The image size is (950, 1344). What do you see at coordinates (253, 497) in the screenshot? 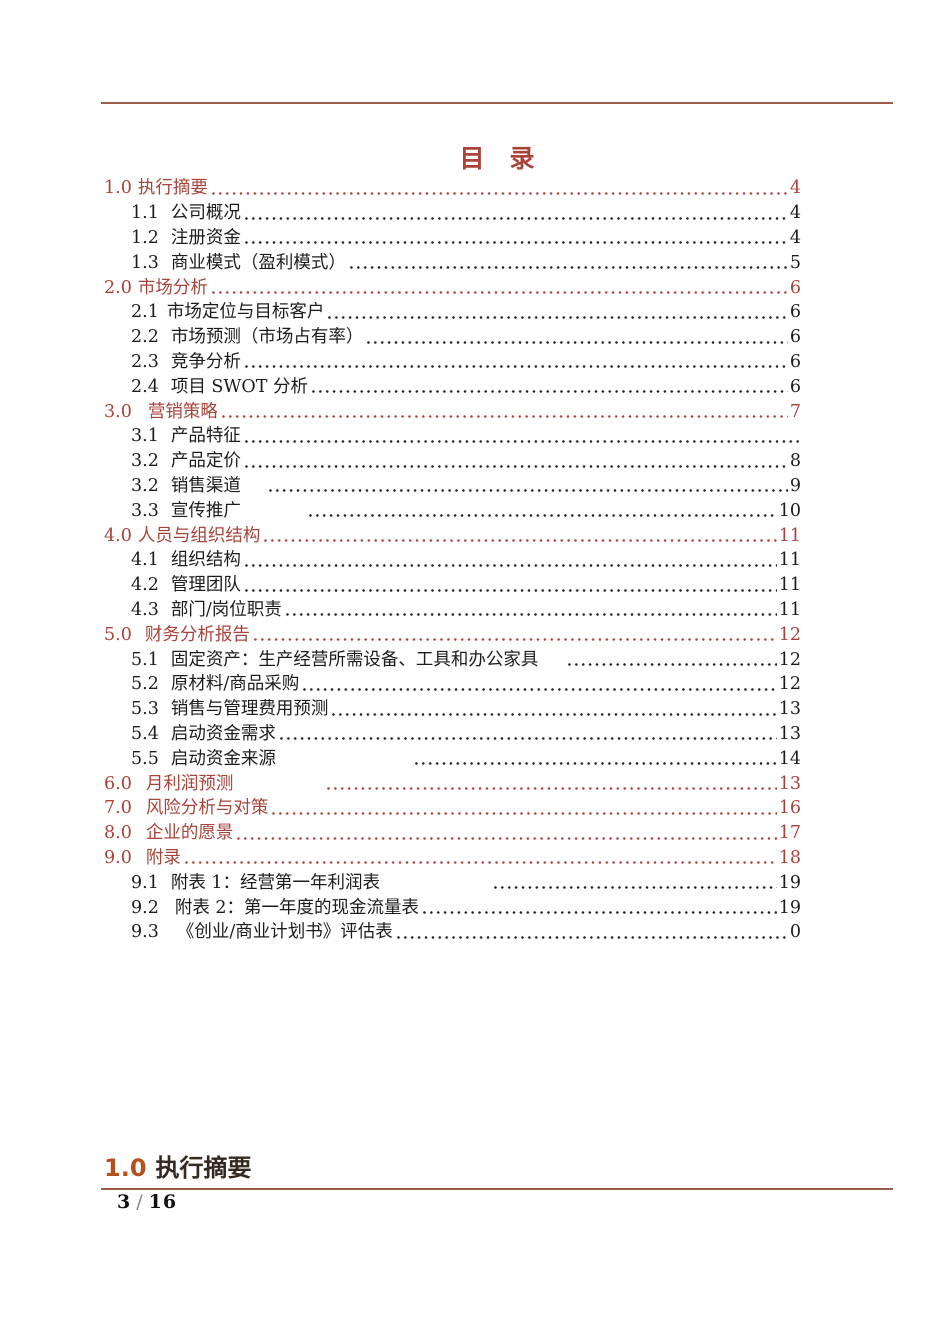
I see `toc-tab-gap` at bounding box center [253, 497].